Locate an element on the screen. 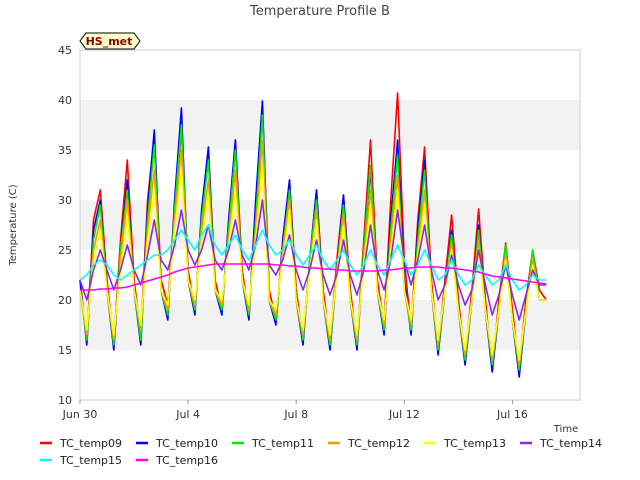 The height and width of the screenshot is (480, 640). y-axis-label: Temperature (C) is located at coordinates (13, 225).